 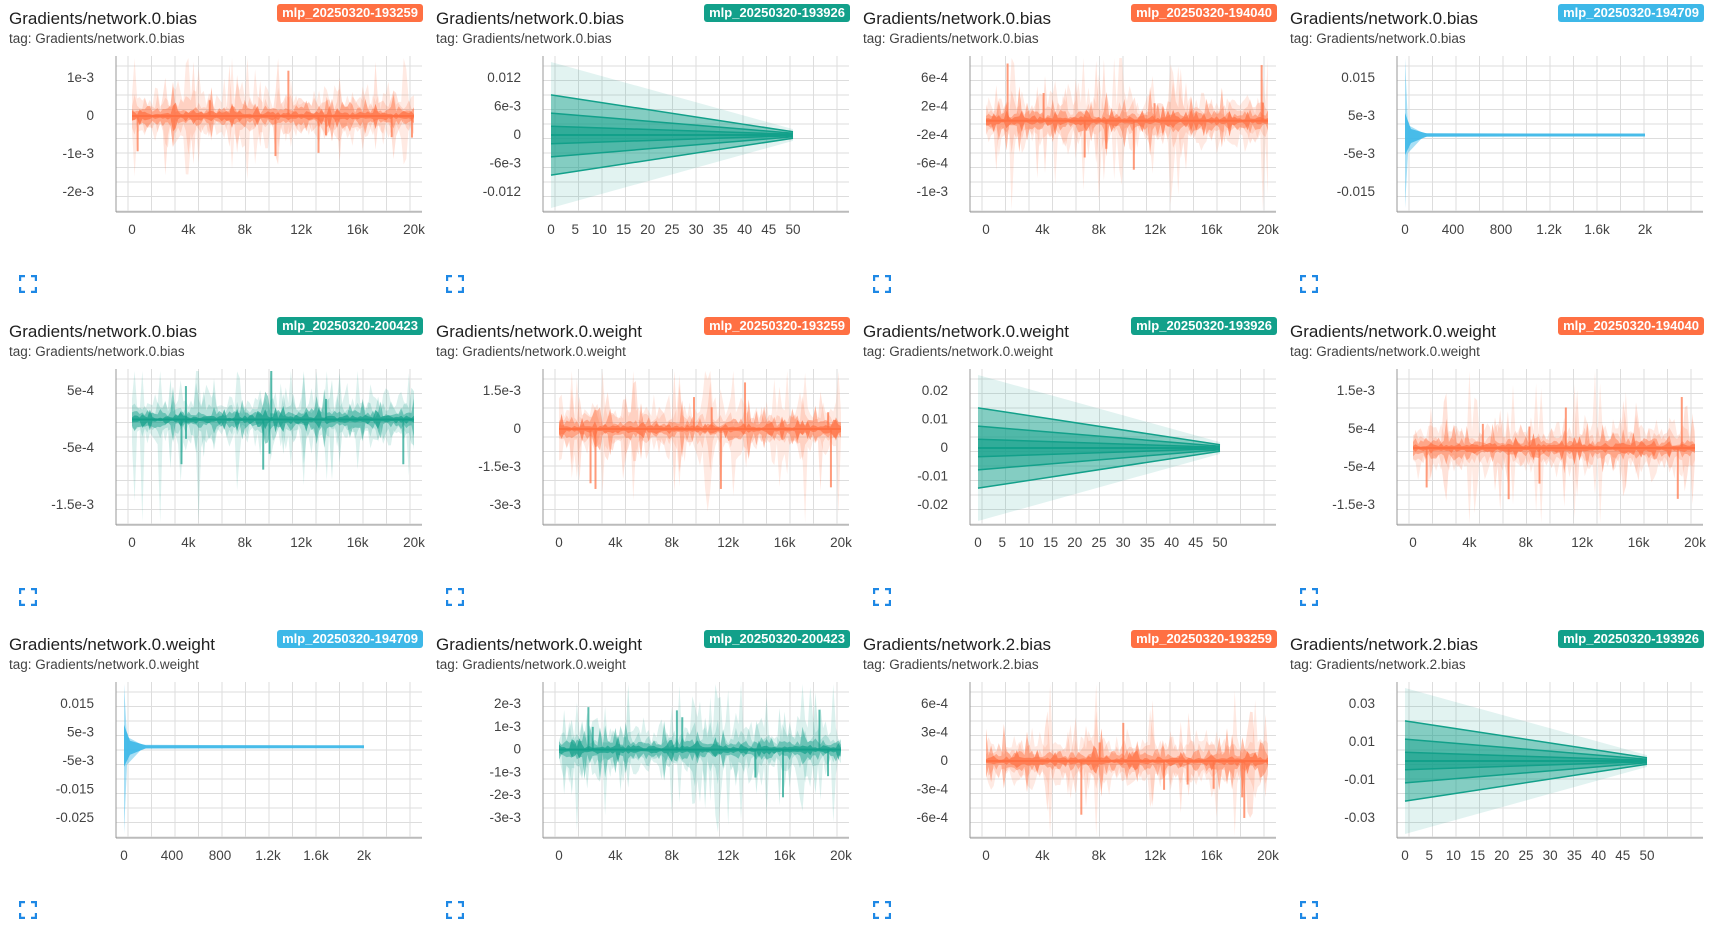 I want to click on y-tick-label: -0.012, so click(x=502, y=191).